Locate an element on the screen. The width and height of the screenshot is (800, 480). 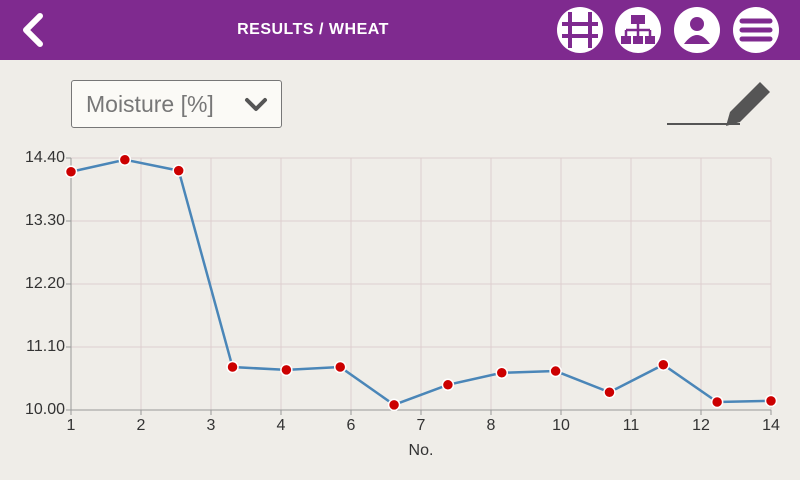
edit-button is located at coordinates (718, 104).